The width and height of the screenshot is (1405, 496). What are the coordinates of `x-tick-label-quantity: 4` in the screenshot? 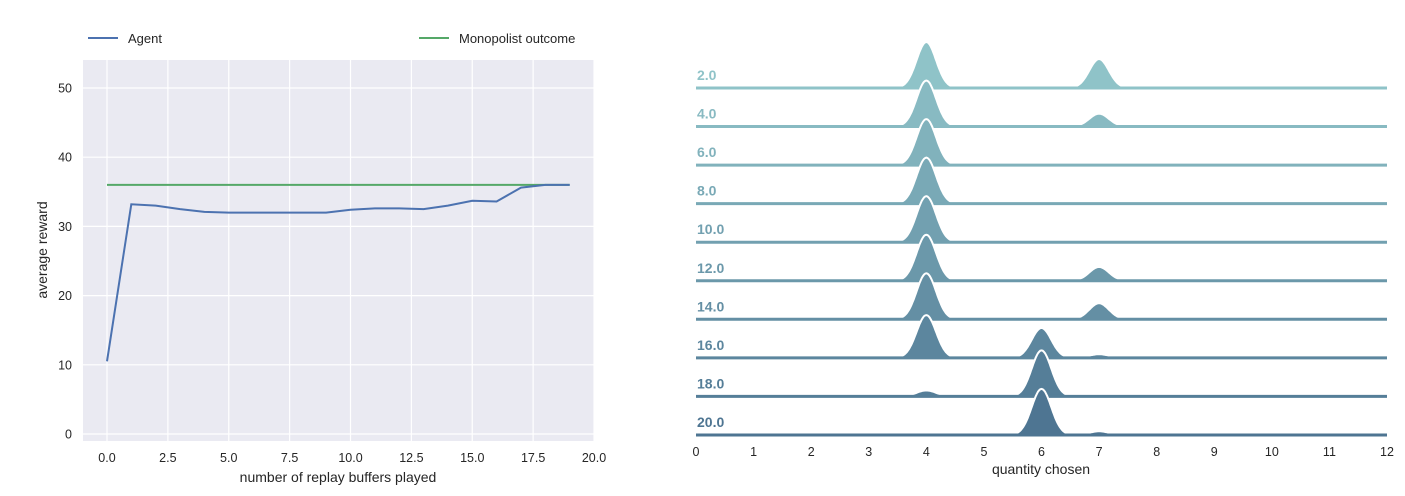 It's located at (926, 452).